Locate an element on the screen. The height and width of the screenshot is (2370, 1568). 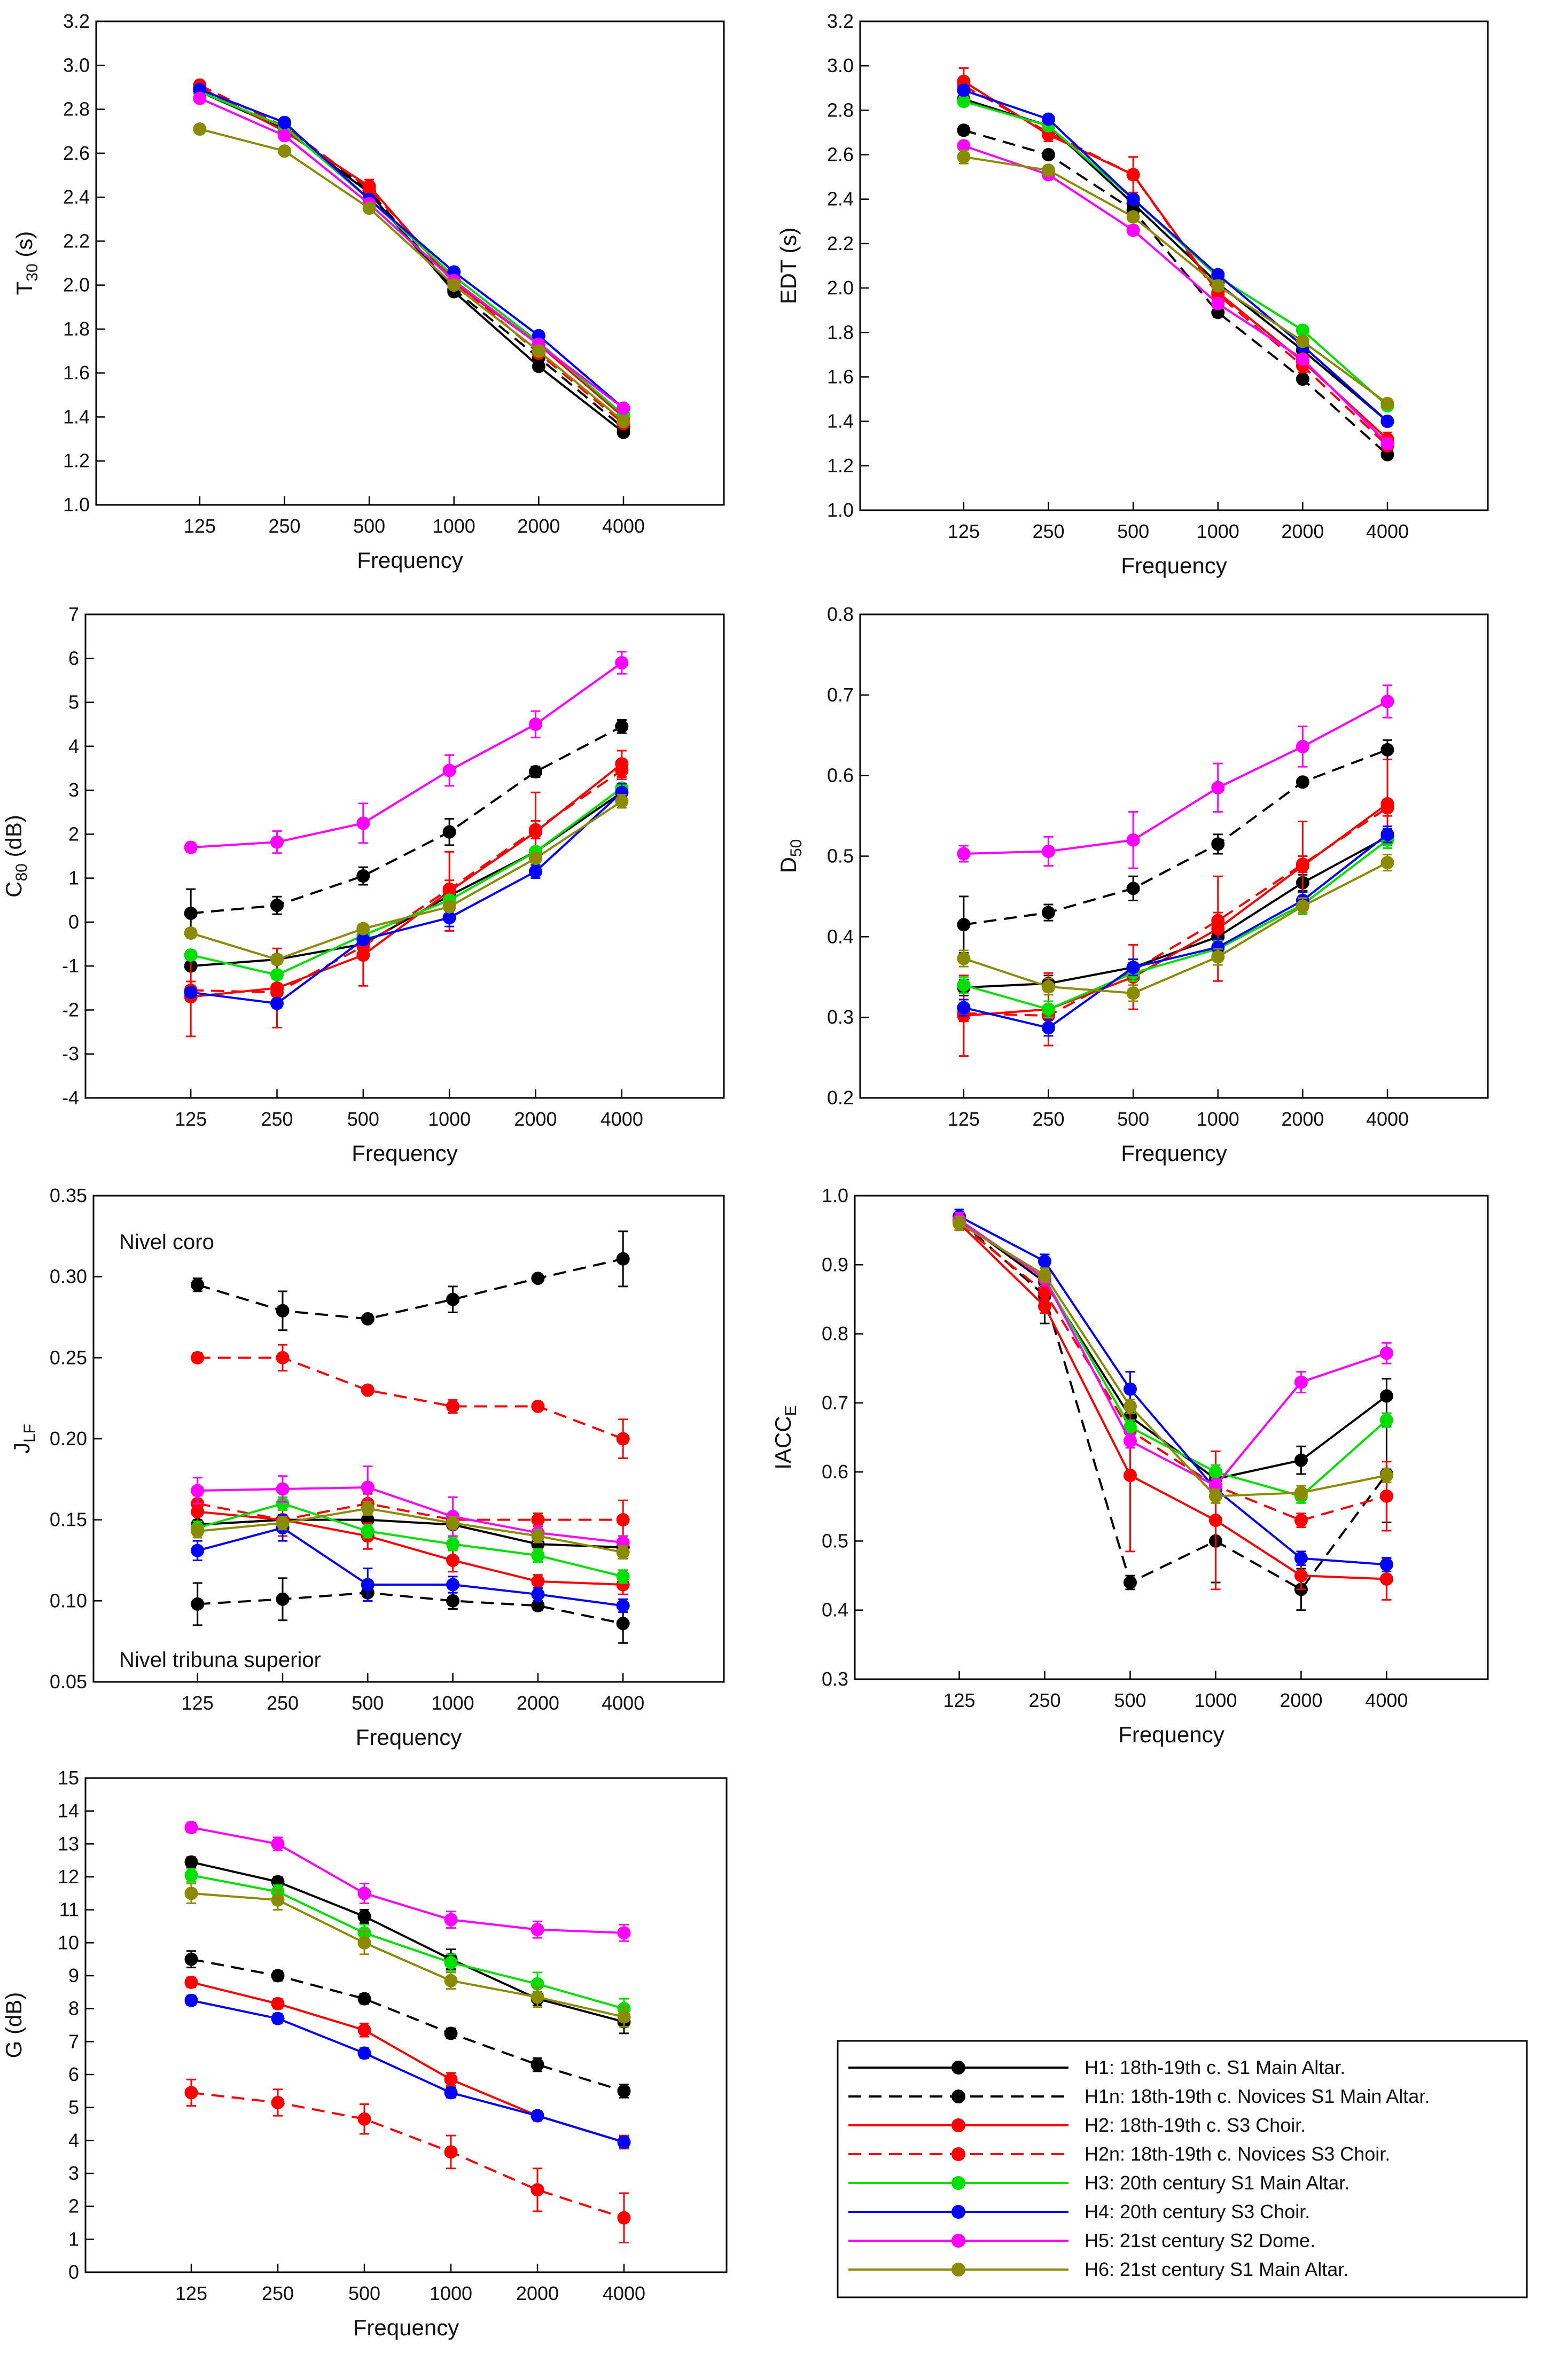
d50-line-H6 is located at coordinates (1175, 928).